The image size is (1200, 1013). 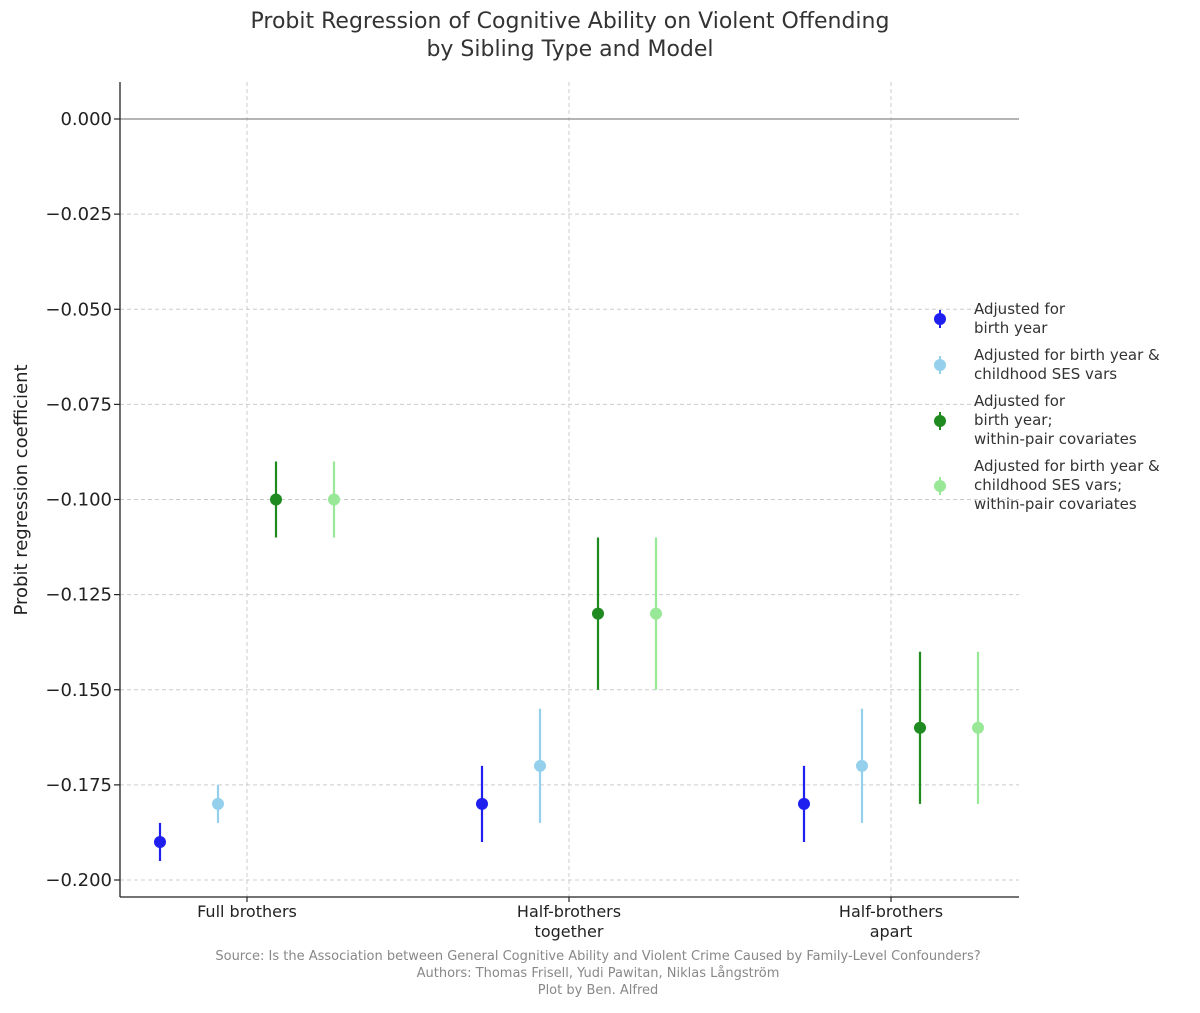 I want to click on y-axis-label: Probit regression coefficient, so click(x=21, y=489).